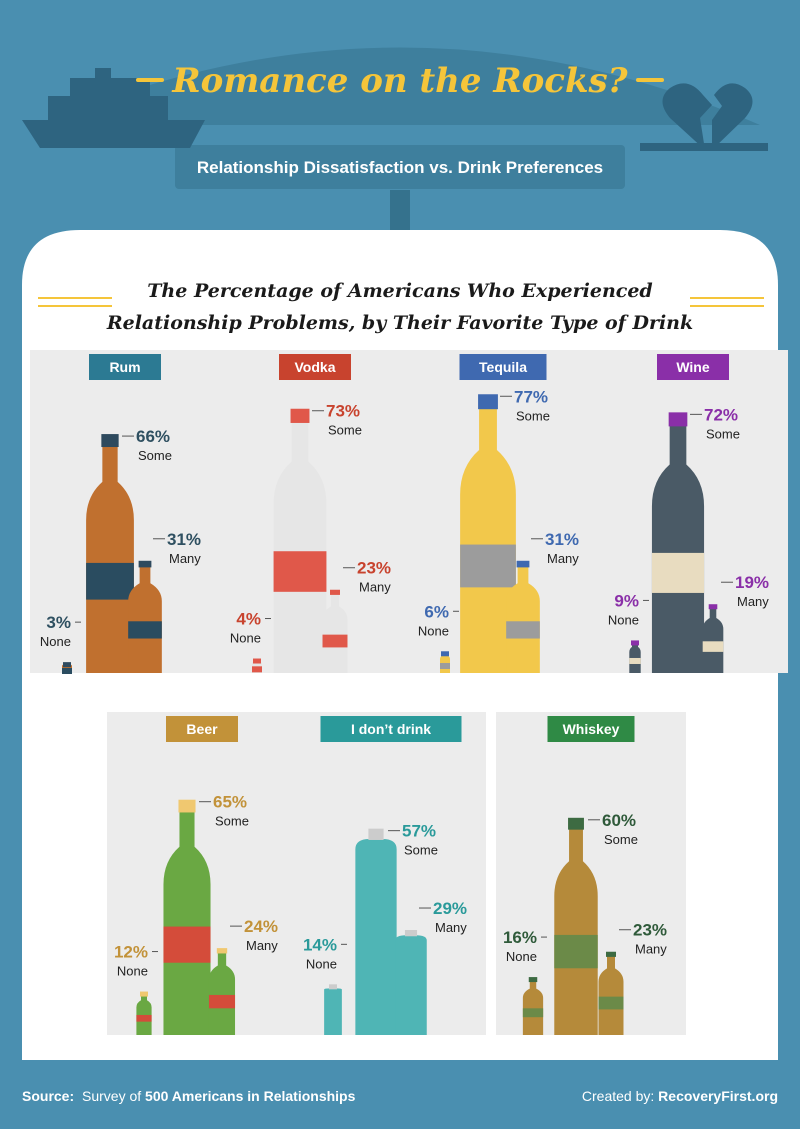 The height and width of the screenshot is (1129, 800). Describe the element at coordinates (399, 81) in the screenshot. I see `main-title: Romance on the Rocks?` at that location.